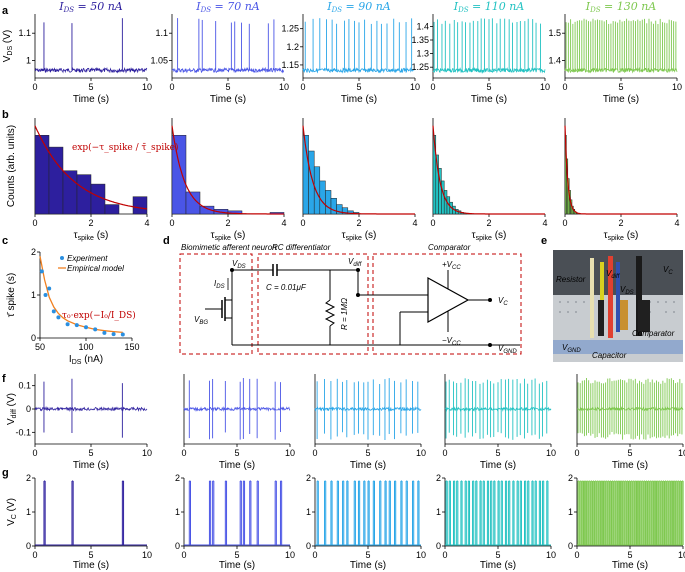  I want to click on photo-vc: V, so click(666, 269).